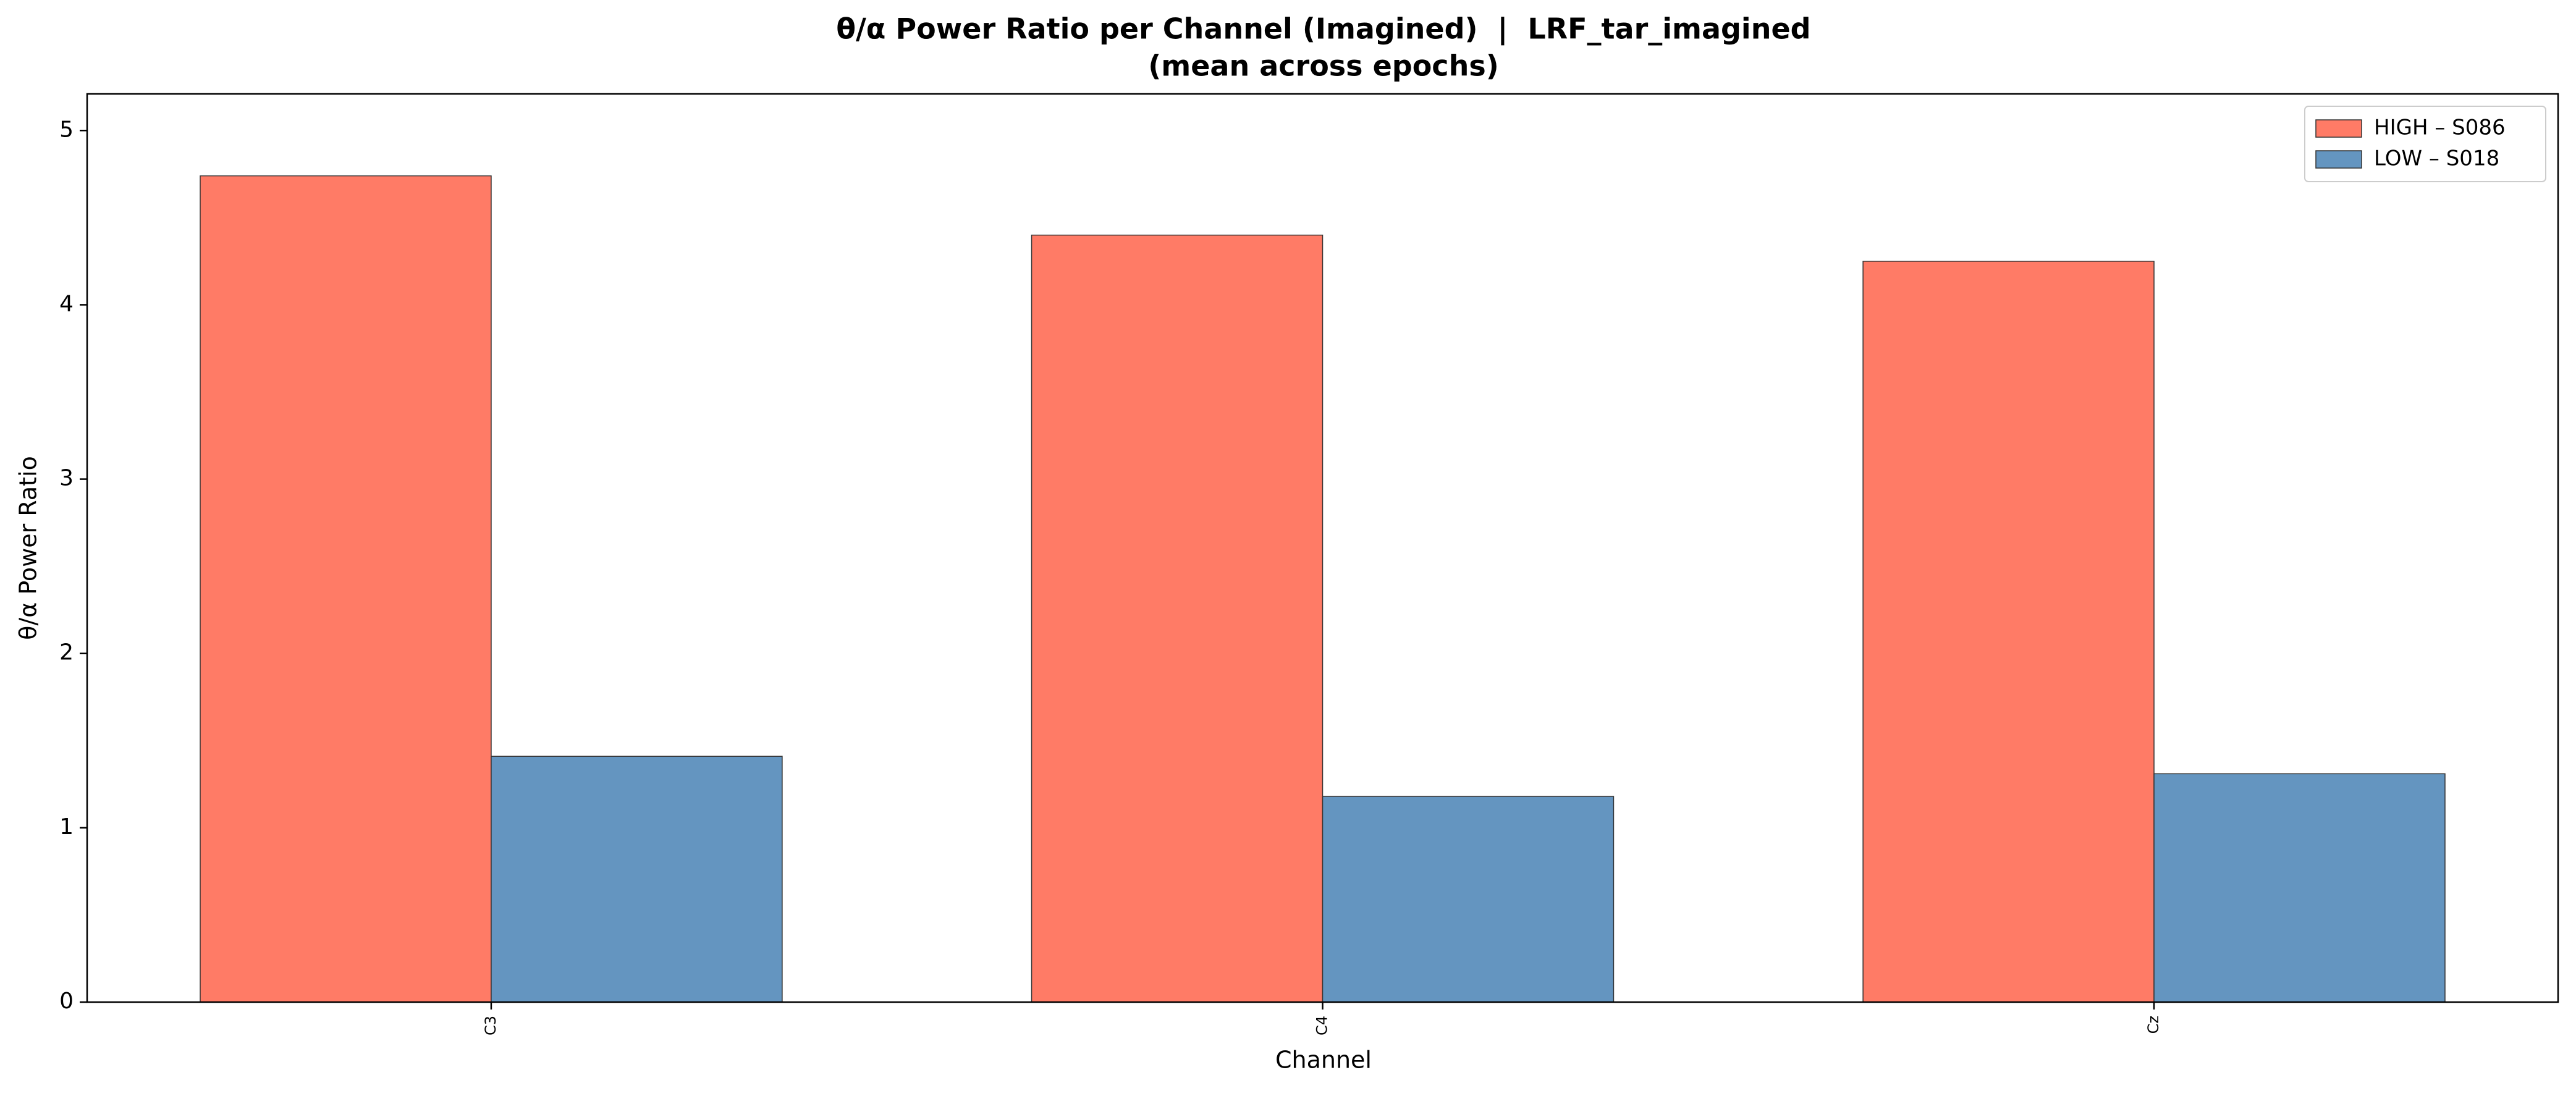  What do you see at coordinates (1323, 66) in the screenshot?
I see `chart-subtitle: (mean across epochs)` at bounding box center [1323, 66].